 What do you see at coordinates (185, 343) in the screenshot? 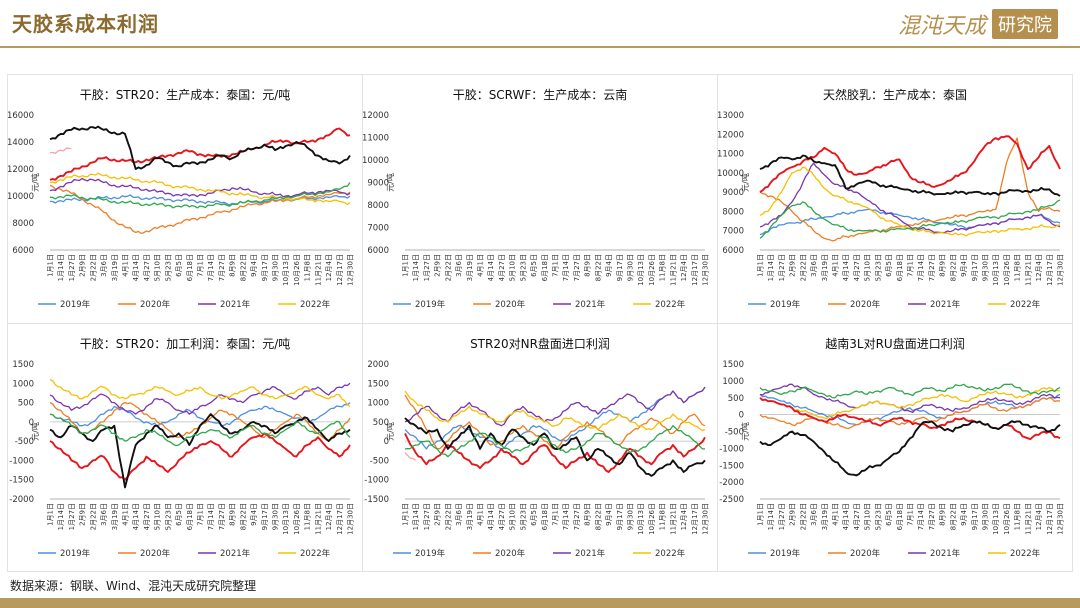
I see `chart-title: 干胶：STR20：加工利润：泰国：元/吨` at bounding box center [185, 343].